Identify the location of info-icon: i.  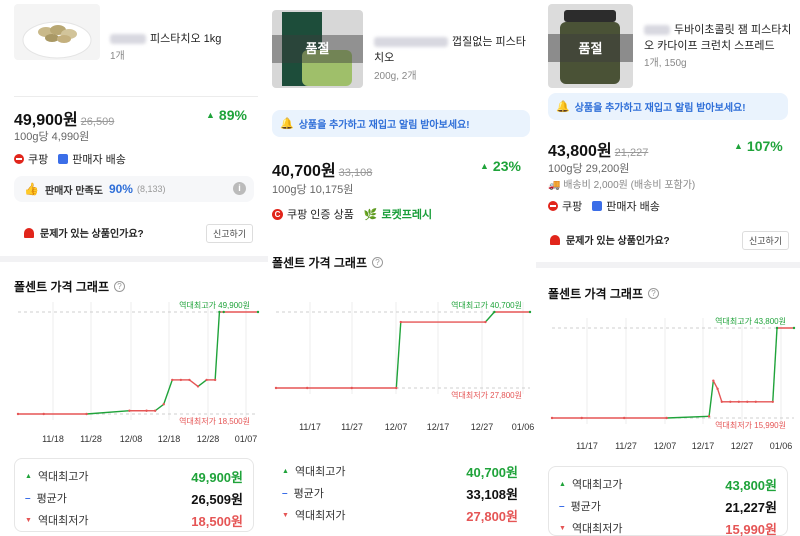
(239, 188).